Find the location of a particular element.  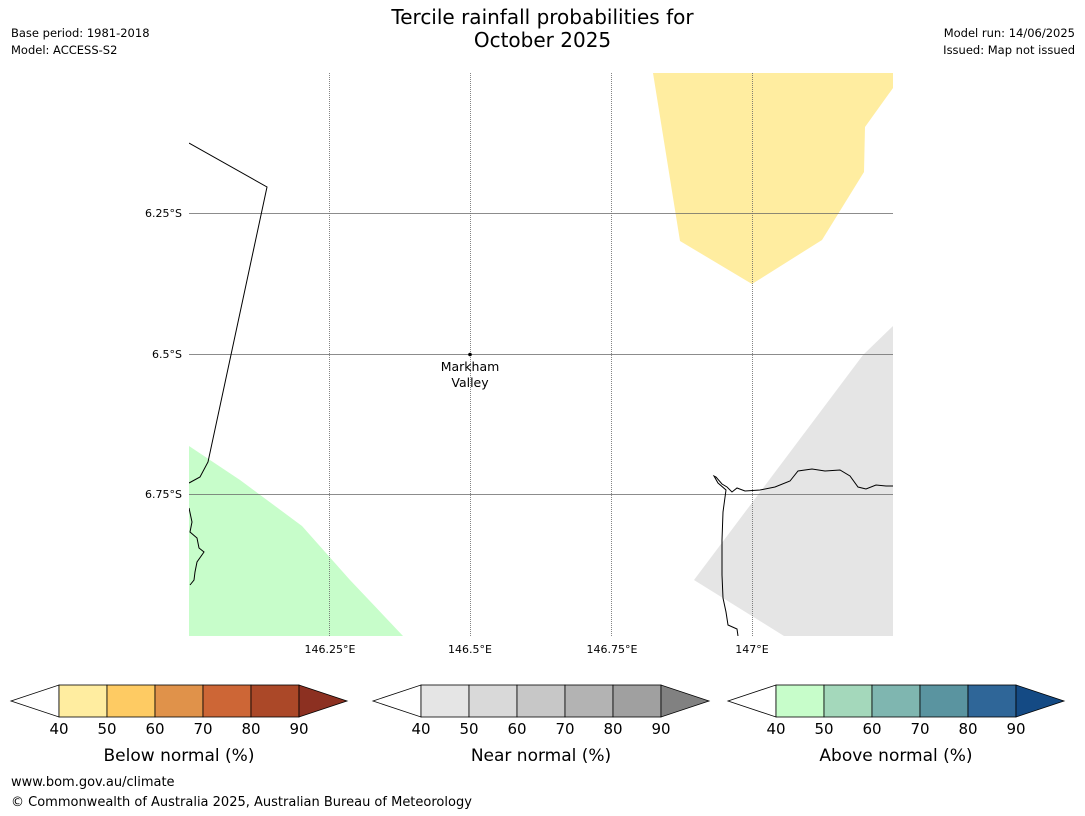

near-tick-40: 40 is located at coordinates (420, 729).